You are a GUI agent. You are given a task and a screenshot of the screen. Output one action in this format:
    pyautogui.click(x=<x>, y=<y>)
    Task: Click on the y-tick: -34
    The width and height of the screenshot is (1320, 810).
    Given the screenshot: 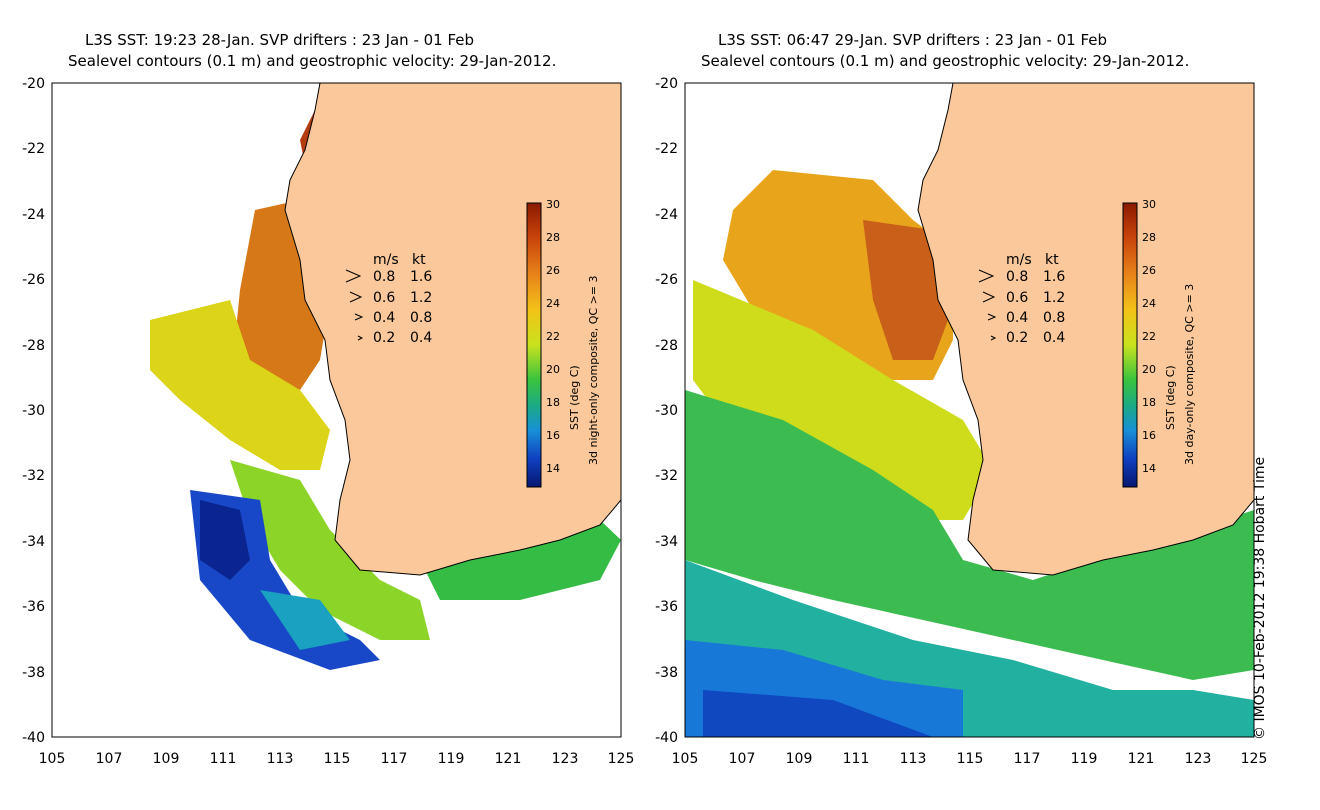 What is the action you would take?
    pyautogui.click(x=666, y=542)
    